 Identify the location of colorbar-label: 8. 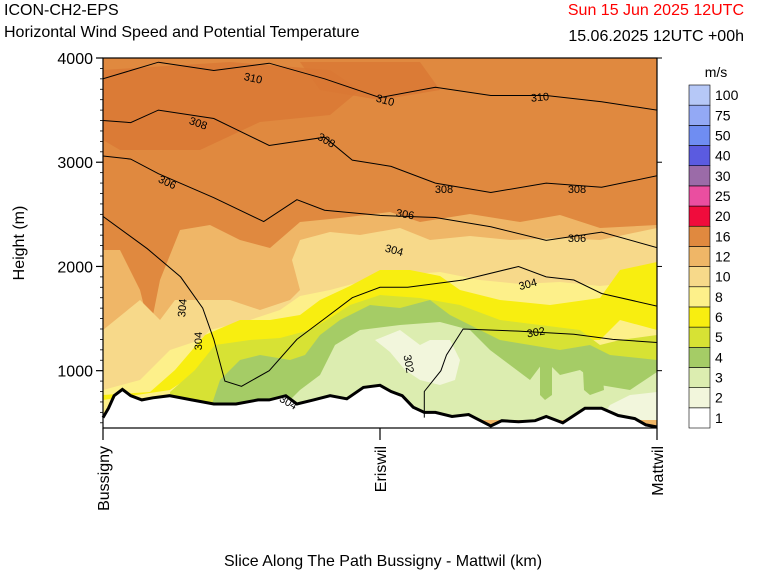
(719, 297).